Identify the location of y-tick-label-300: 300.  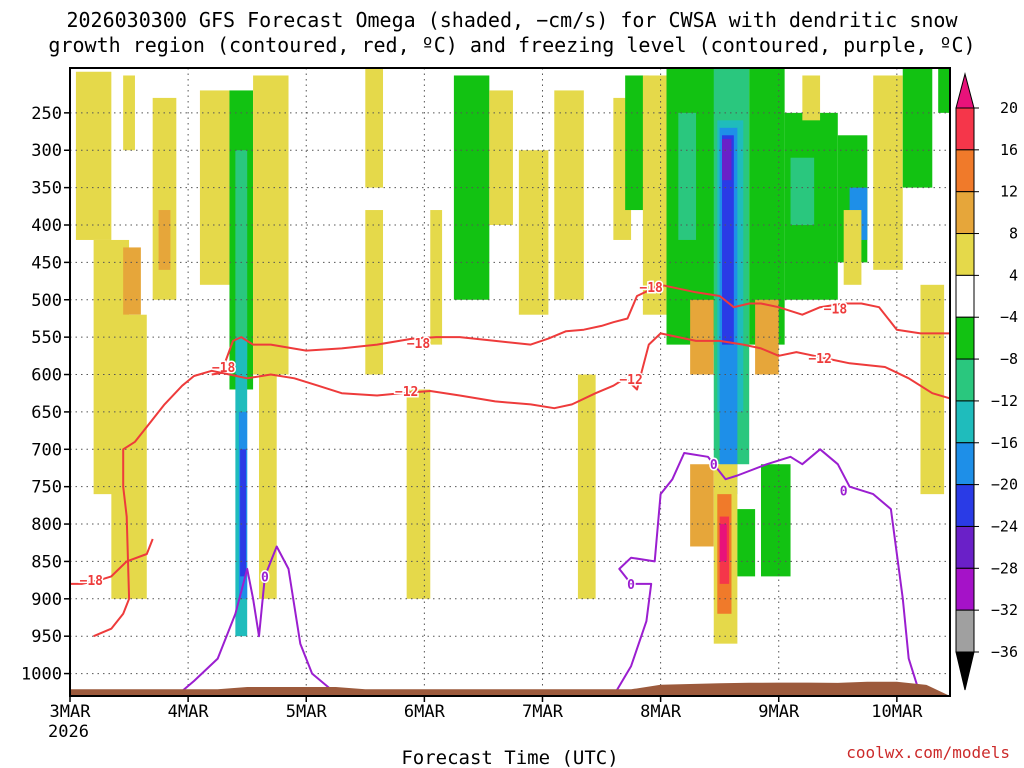
(46, 151).